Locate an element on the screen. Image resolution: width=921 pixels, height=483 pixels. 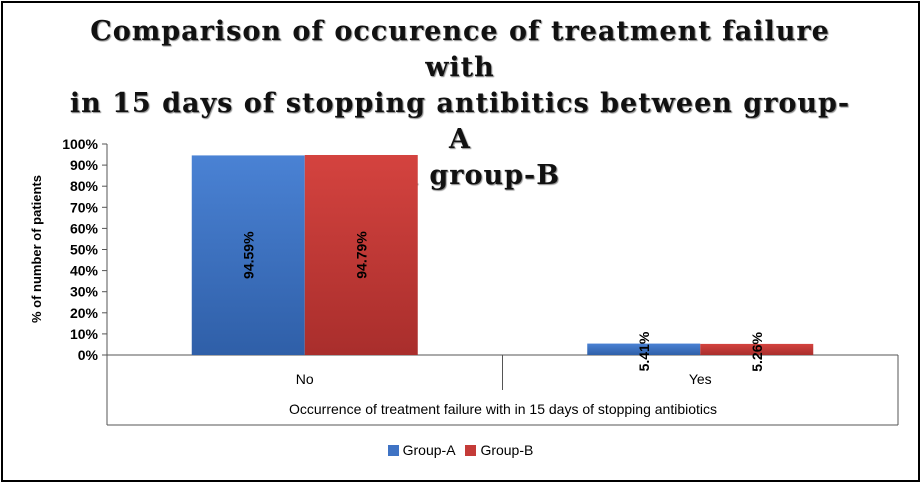
legend-swatch-group-a is located at coordinates (393, 450).